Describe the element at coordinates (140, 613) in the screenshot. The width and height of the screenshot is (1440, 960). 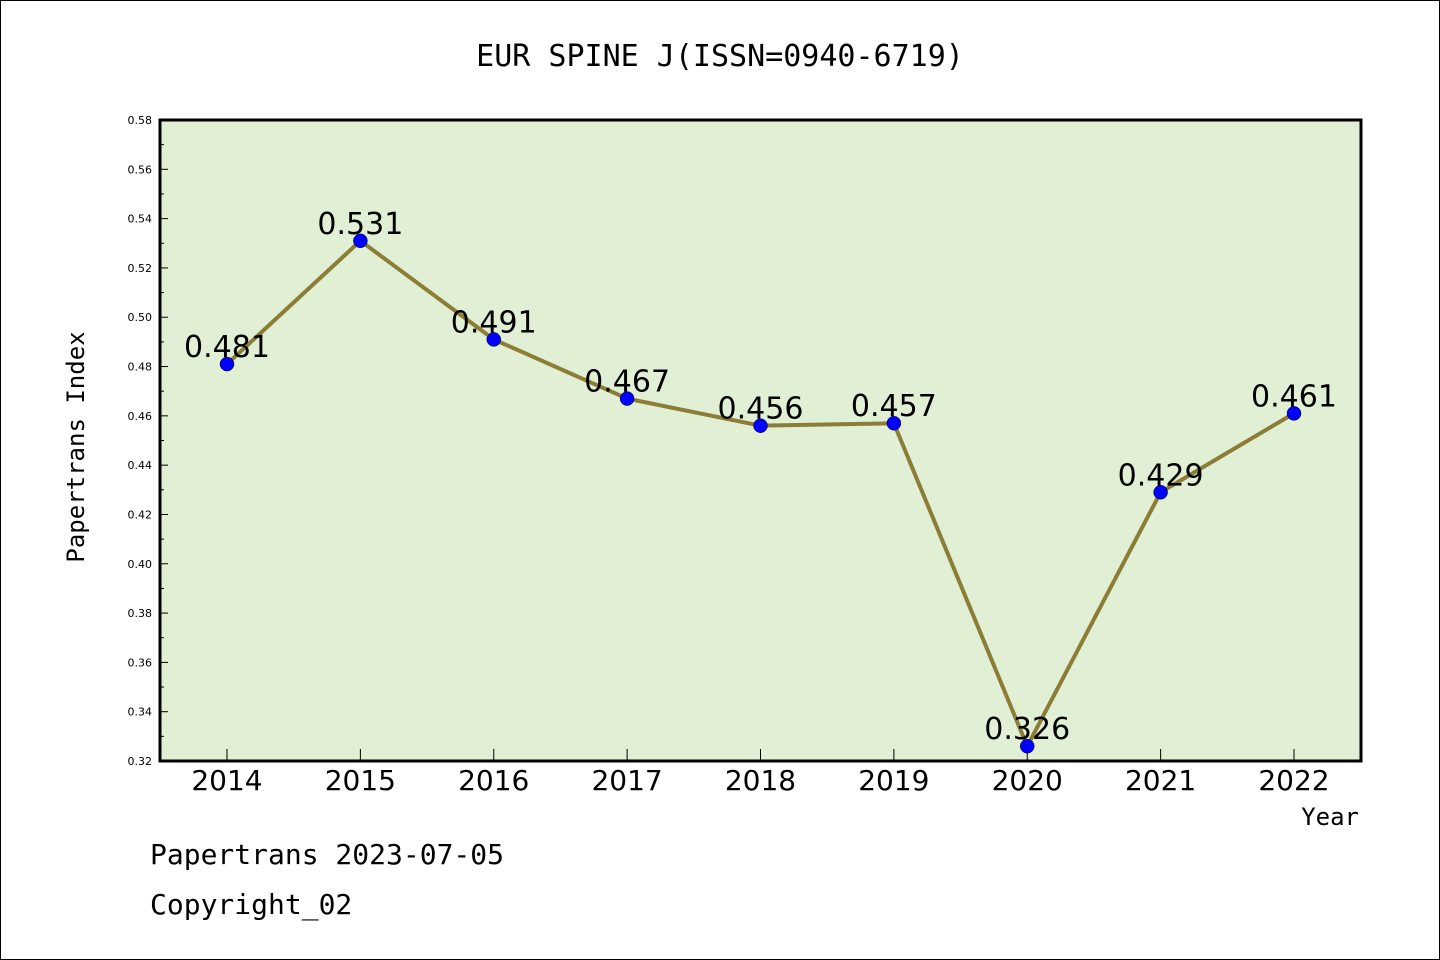
I see `y-tick-label: 0.38` at that location.